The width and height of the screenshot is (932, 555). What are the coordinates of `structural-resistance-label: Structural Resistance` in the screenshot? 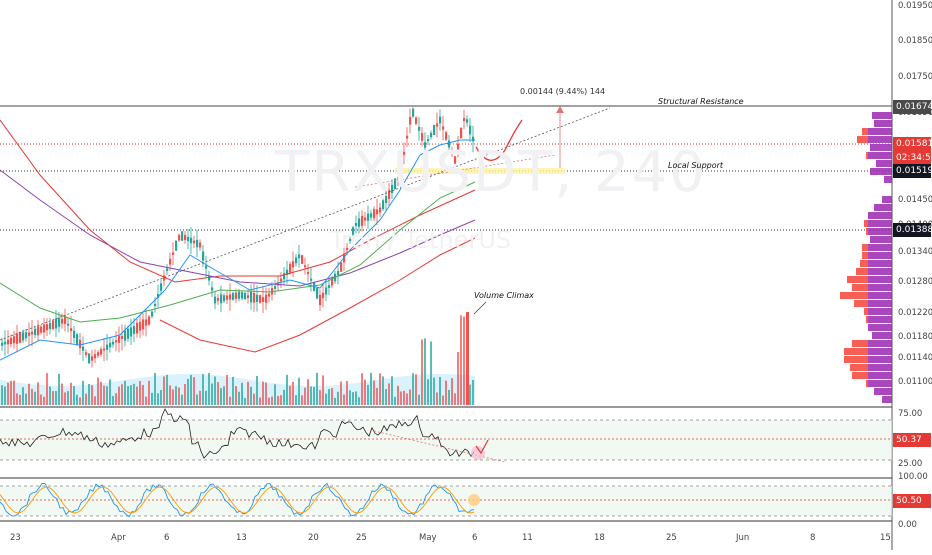 It's located at (701, 101).